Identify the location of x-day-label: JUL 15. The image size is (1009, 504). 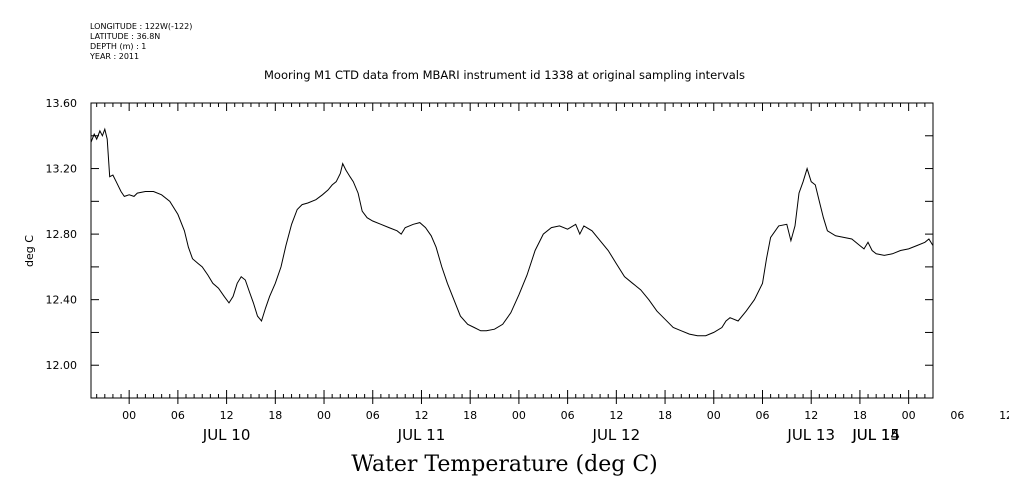
(875, 435).